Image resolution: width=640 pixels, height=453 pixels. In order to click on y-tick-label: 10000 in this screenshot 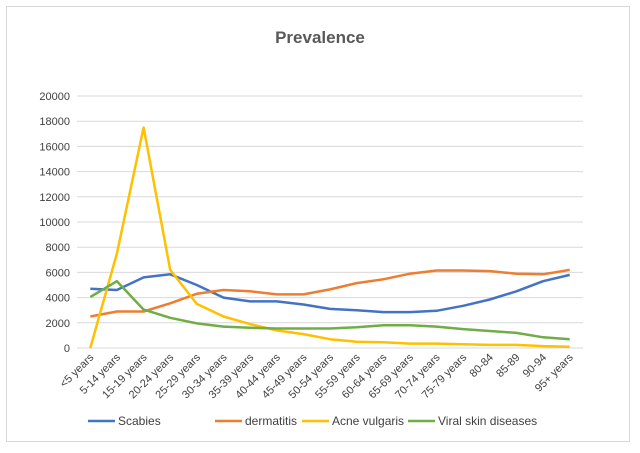, I will do `click(54, 223)`.